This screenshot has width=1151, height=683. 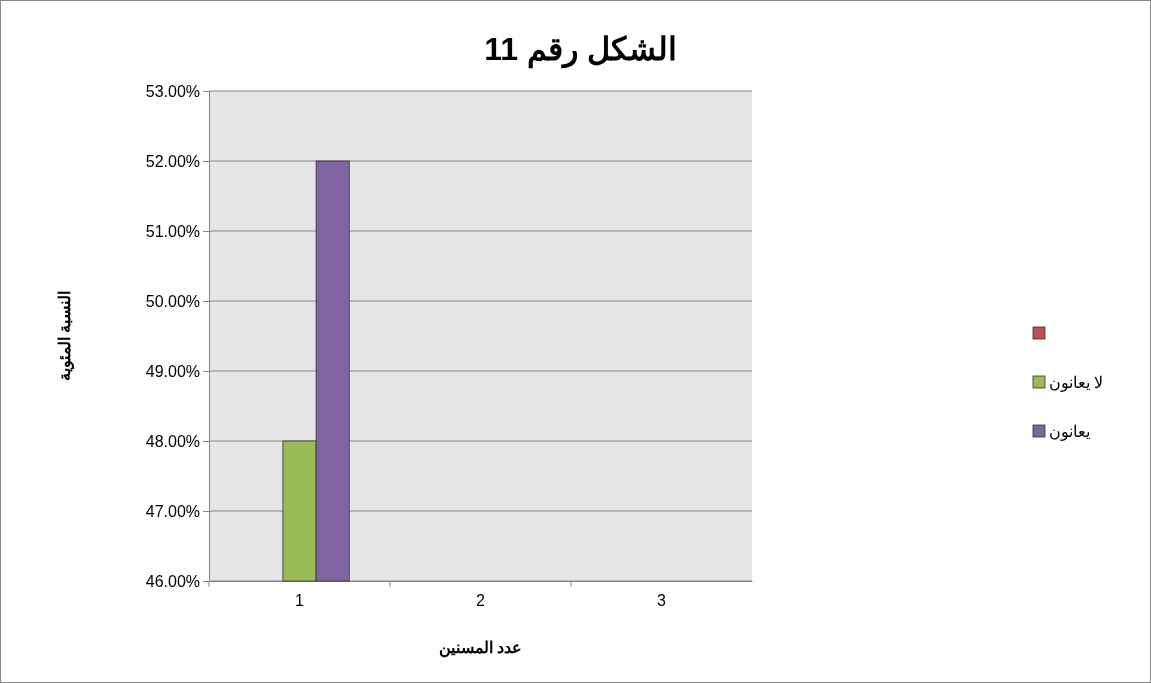 I want to click on y-tick-label: 52.00%, so click(x=172, y=161).